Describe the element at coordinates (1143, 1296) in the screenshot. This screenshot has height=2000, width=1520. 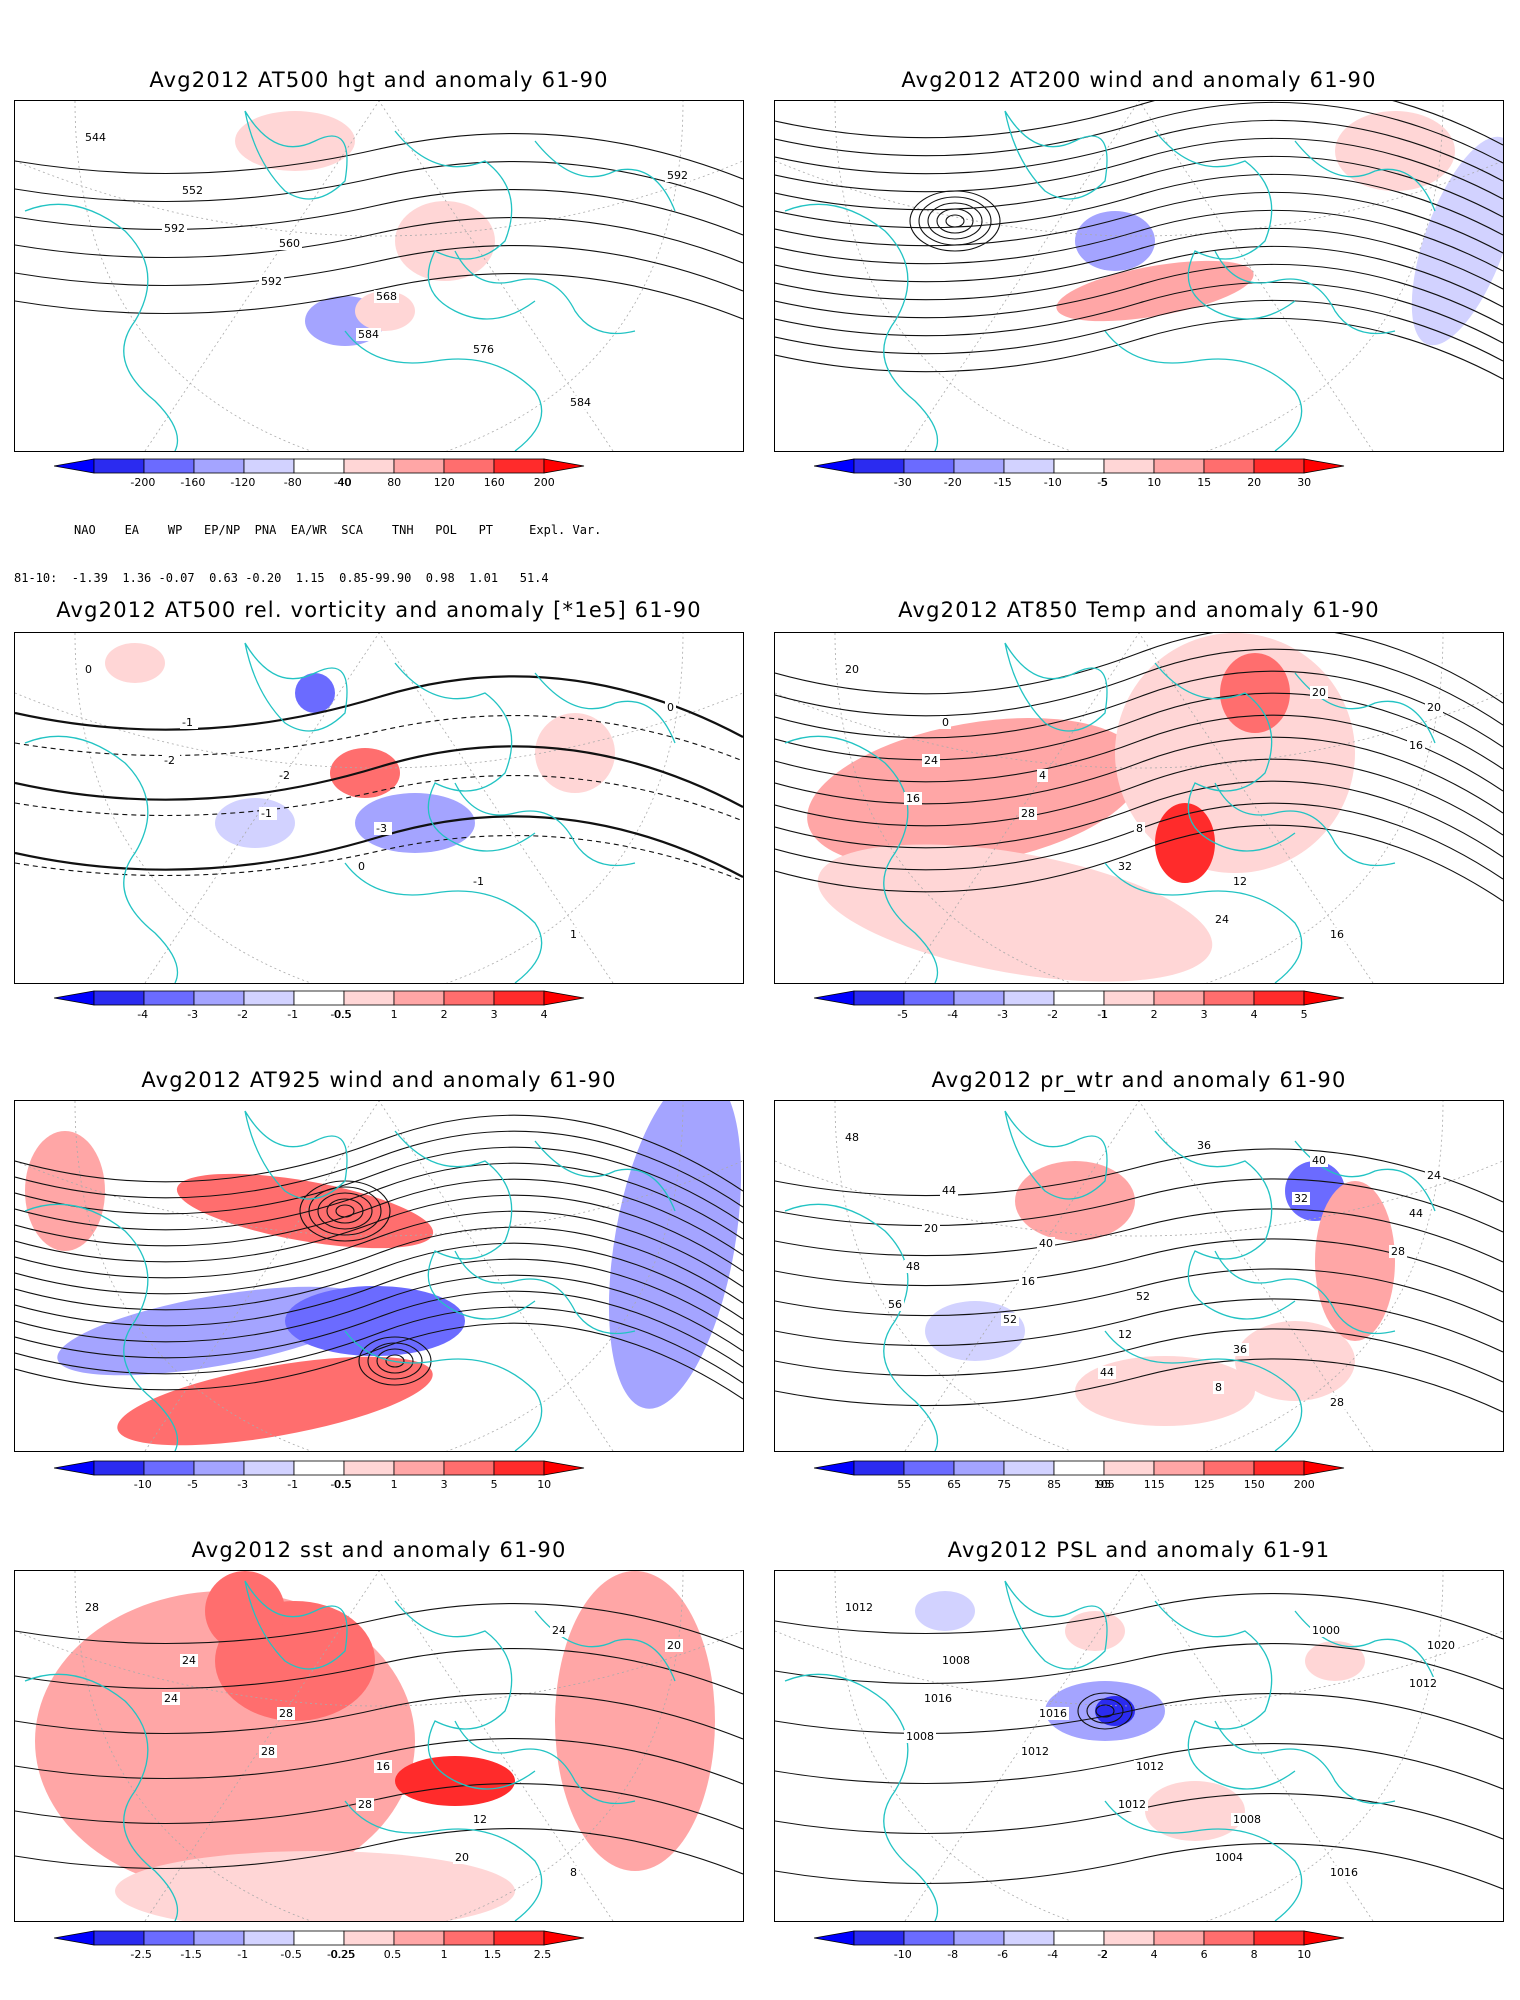
I see `contour-label: 52` at that location.